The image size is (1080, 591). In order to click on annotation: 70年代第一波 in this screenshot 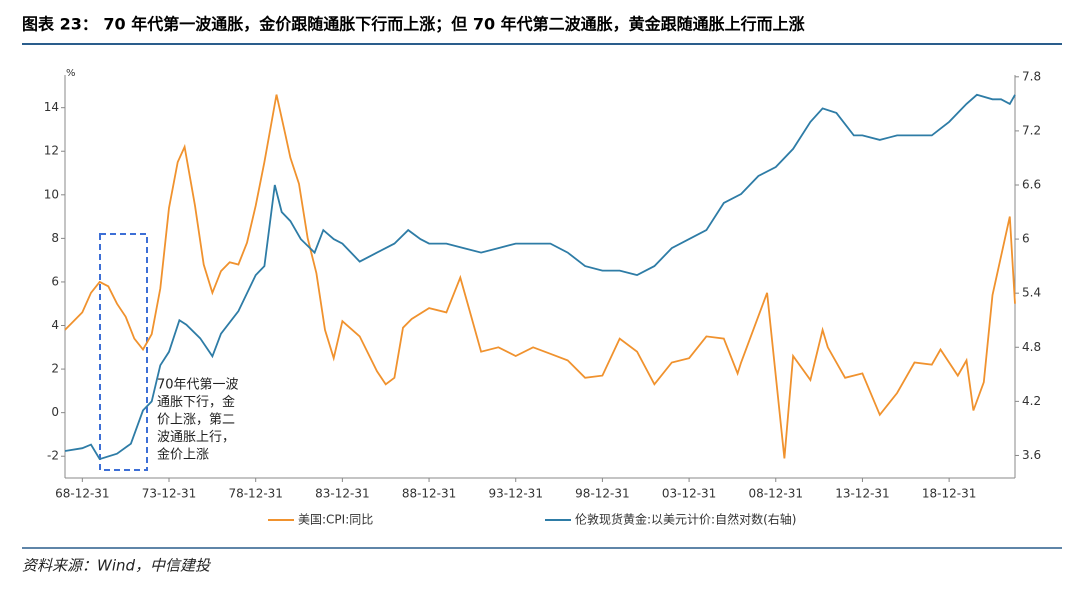, I will do `click(198, 385)`.